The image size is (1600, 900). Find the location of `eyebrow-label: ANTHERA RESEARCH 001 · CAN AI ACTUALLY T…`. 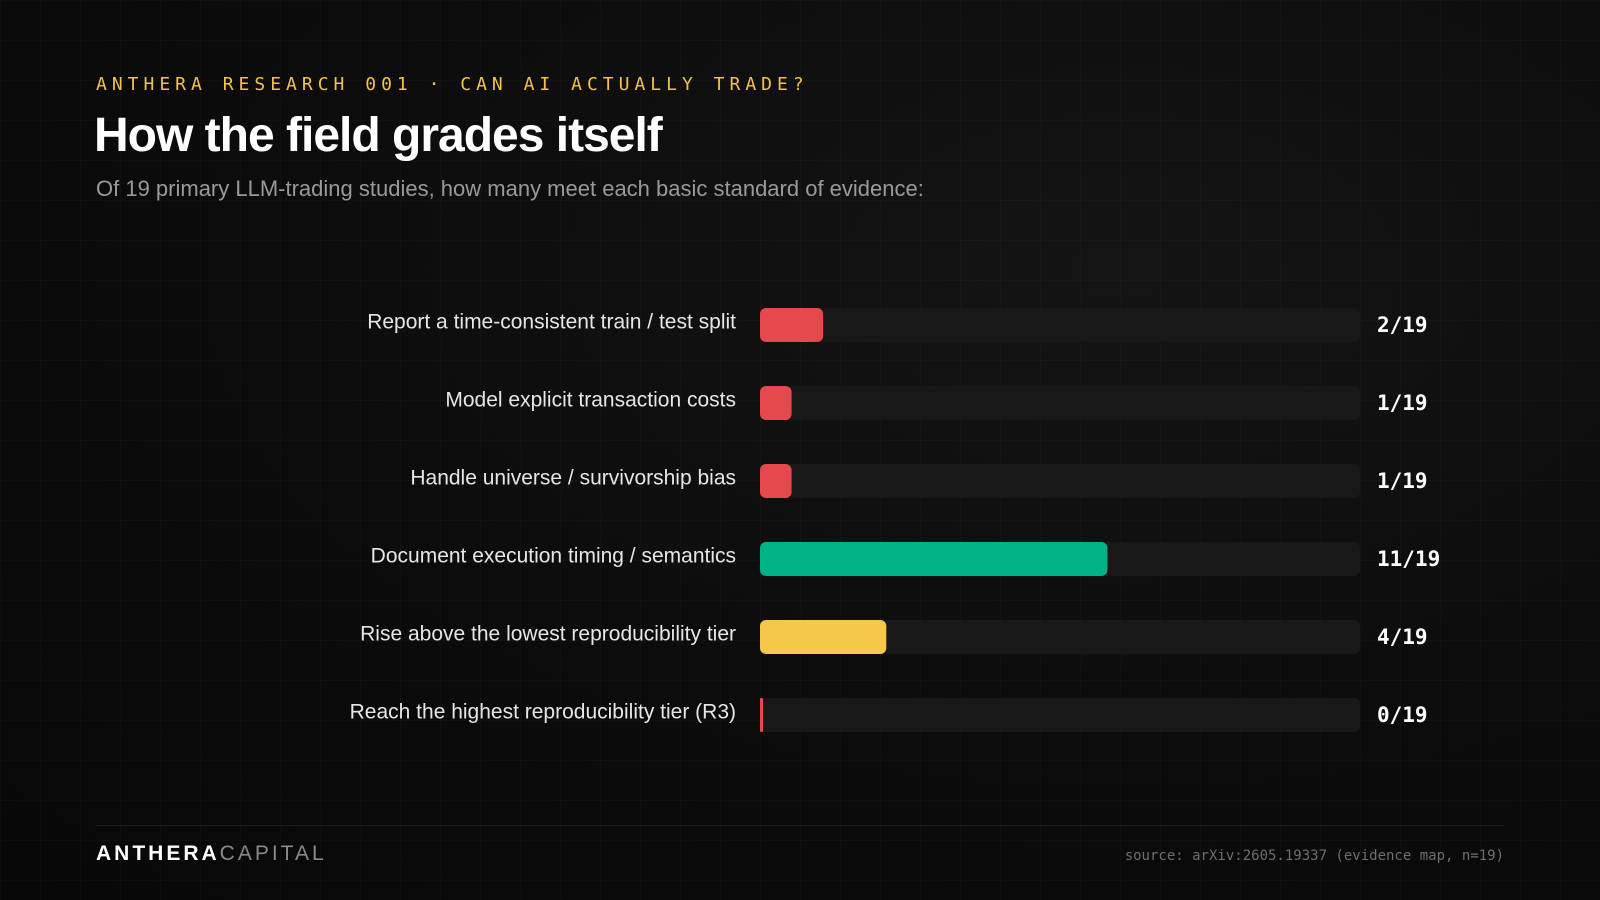

eyebrow-label: ANTHERA RESEARCH 001 · CAN AI ACTUALLY T… is located at coordinates (452, 84).